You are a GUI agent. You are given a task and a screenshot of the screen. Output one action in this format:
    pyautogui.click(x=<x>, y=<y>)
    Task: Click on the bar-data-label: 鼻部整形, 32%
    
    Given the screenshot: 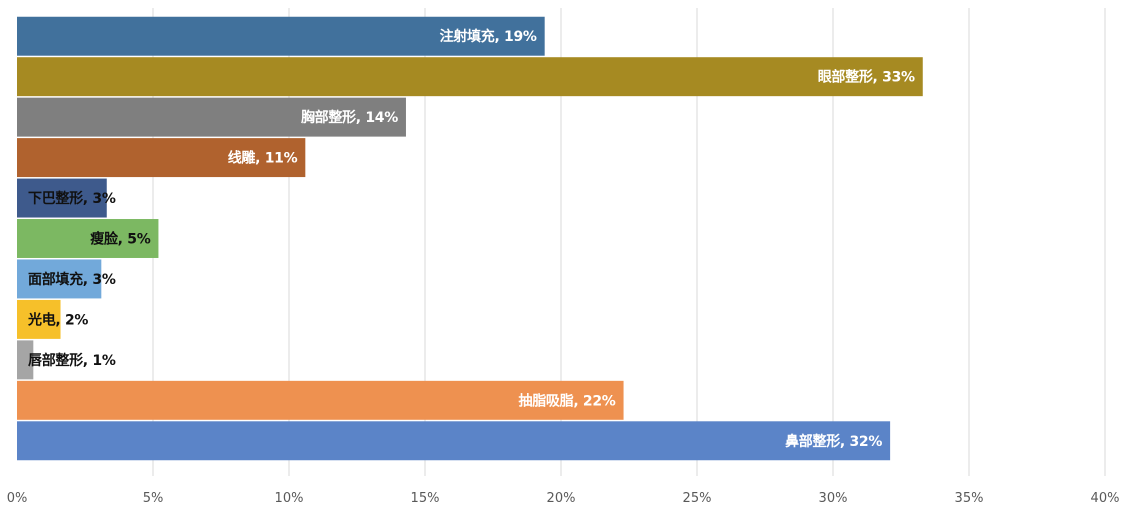 What is the action you would take?
    pyautogui.click(x=833, y=441)
    